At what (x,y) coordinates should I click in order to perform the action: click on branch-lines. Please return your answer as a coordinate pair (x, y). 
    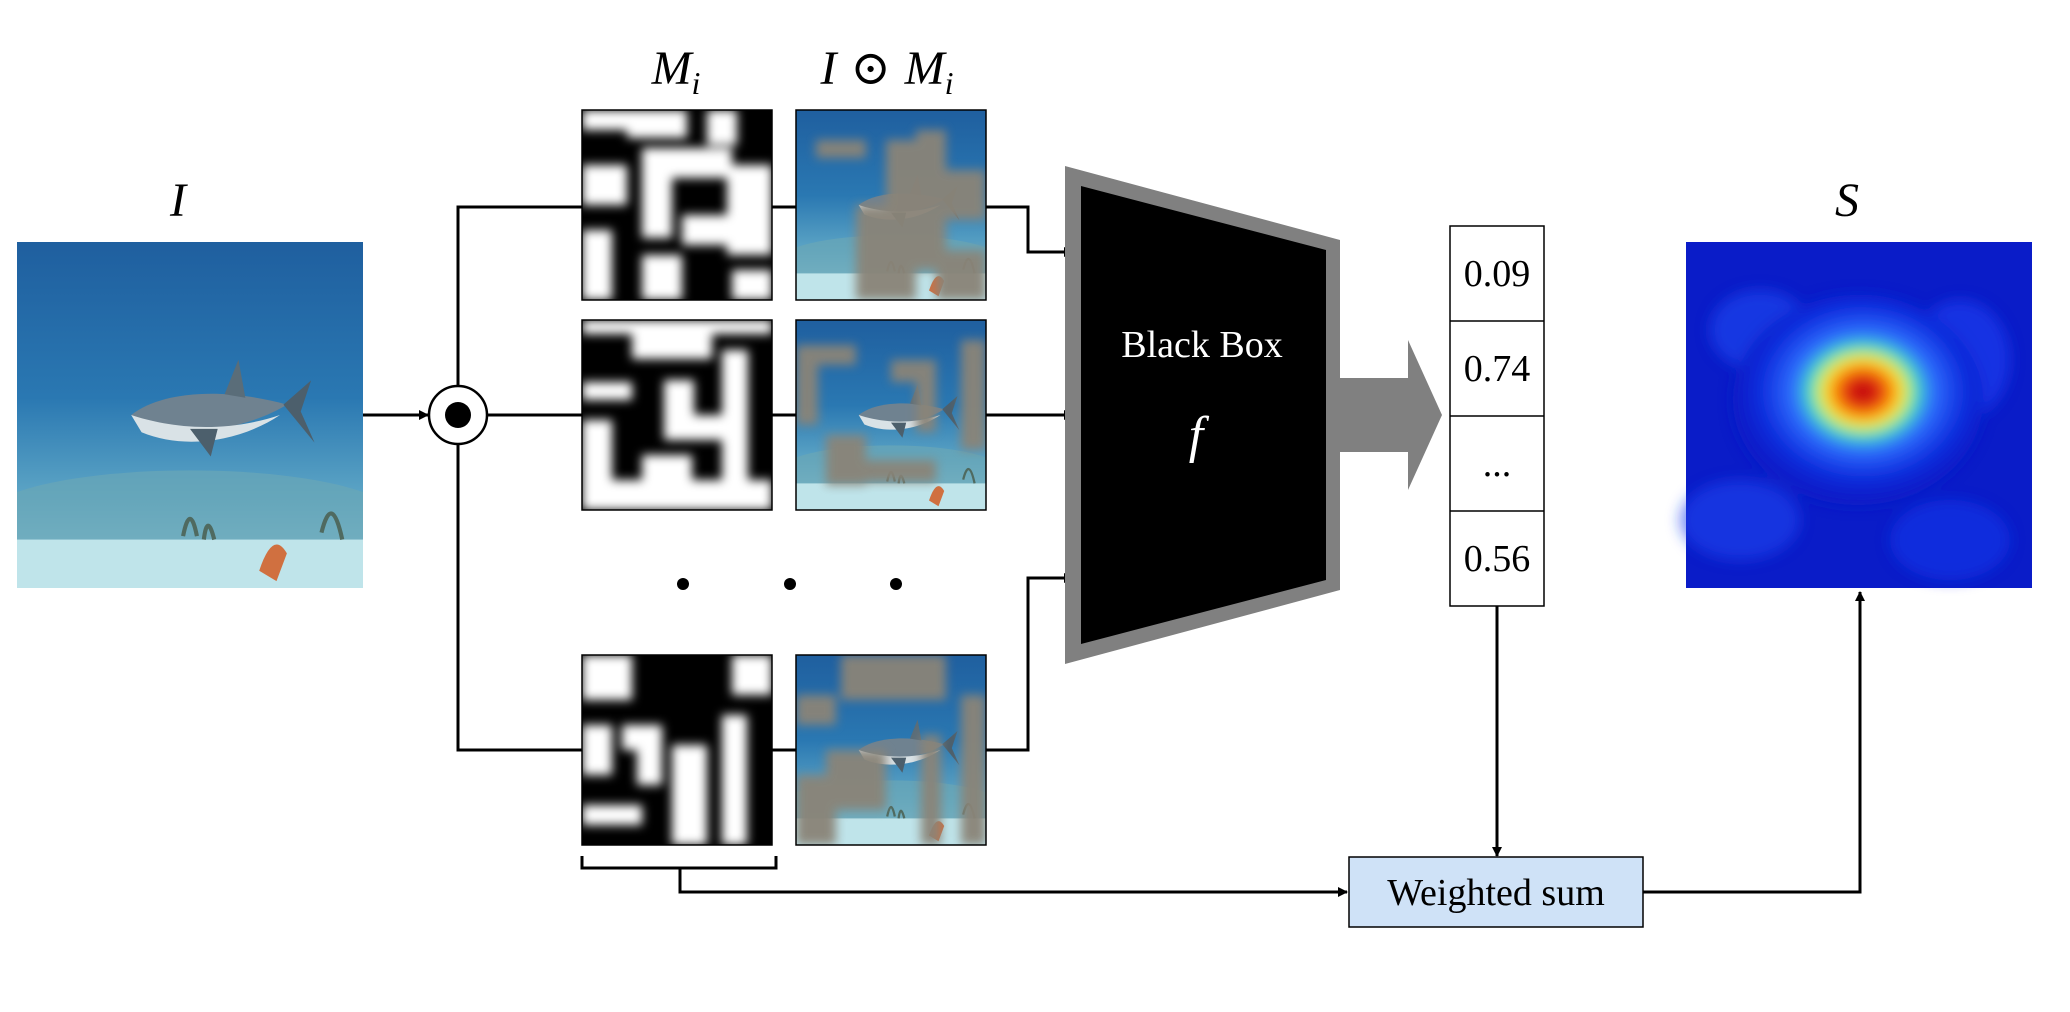
    Looking at the image, I should click on (519, 478).